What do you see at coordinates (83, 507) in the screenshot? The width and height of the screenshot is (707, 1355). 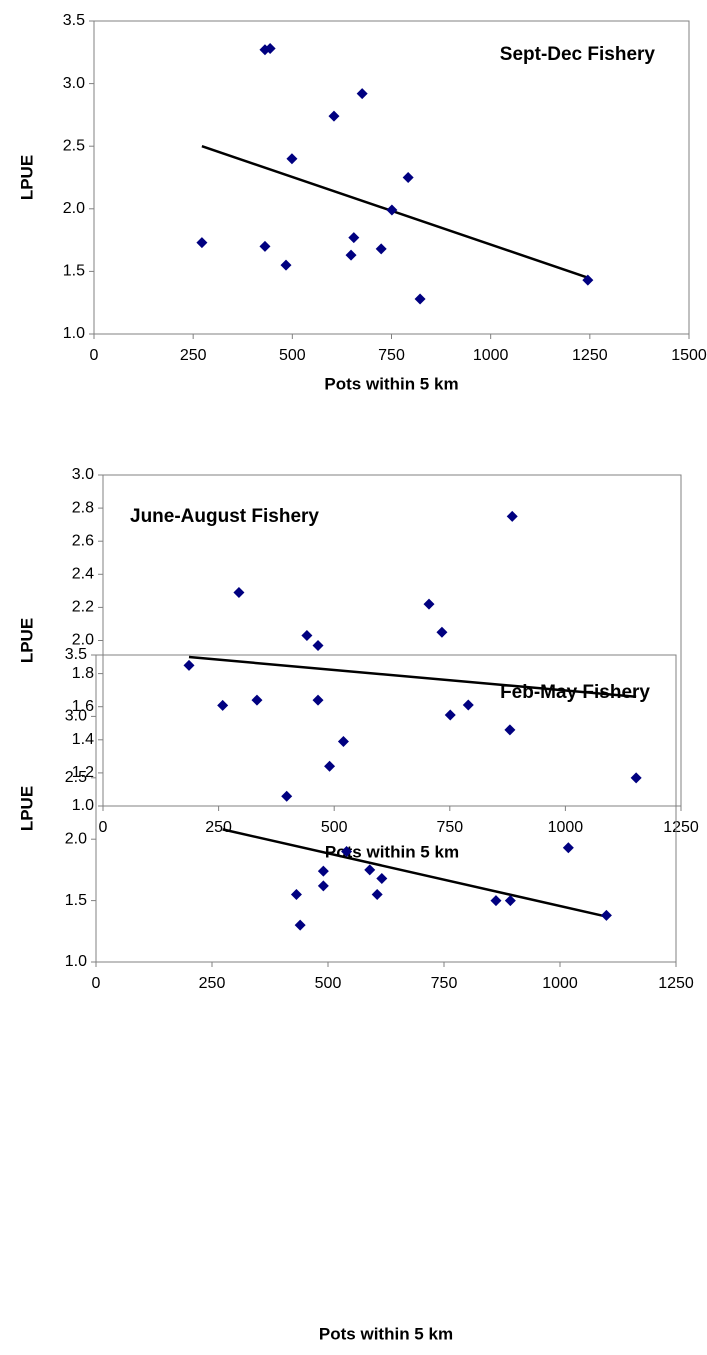 I see `y-tick-label: 2.8` at bounding box center [83, 507].